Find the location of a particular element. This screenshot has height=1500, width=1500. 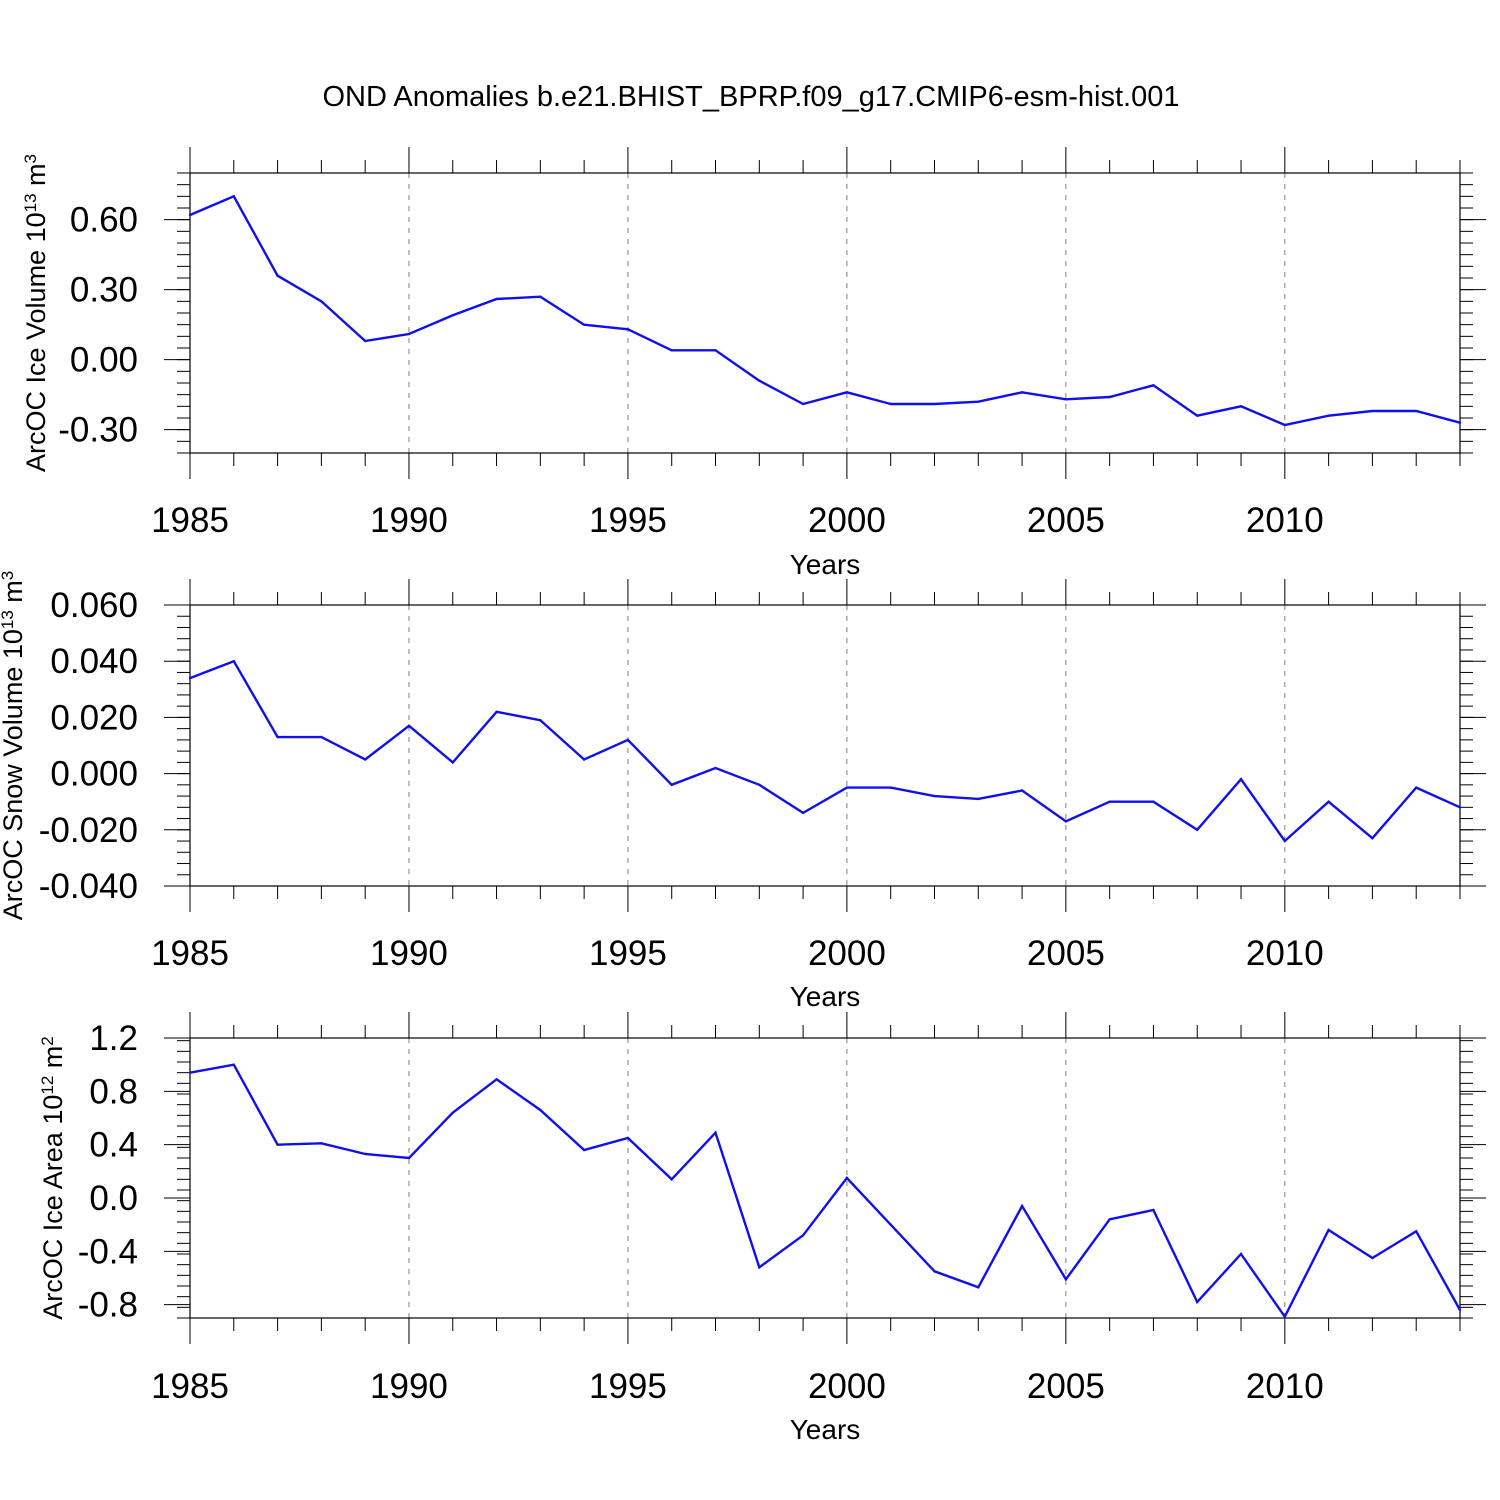

y-tick-label: 0.00 is located at coordinates (104, 360).